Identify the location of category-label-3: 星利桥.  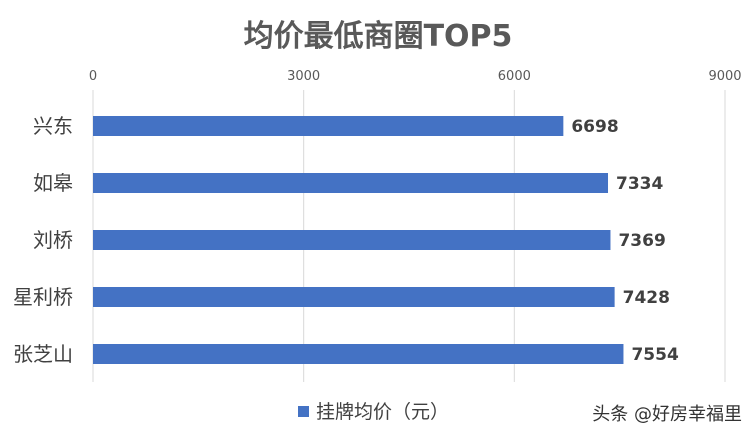
(43, 297).